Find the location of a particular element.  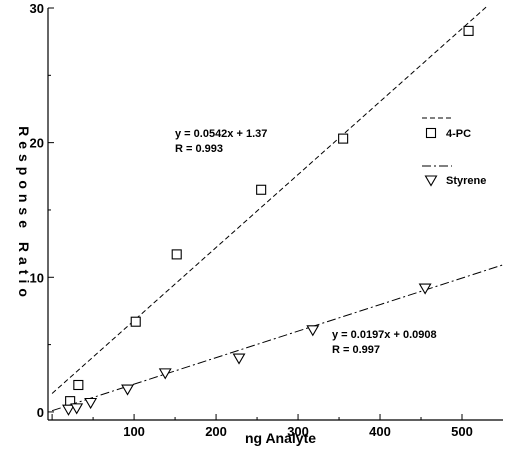

x-tick-label: 400 is located at coordinates (380, 431).